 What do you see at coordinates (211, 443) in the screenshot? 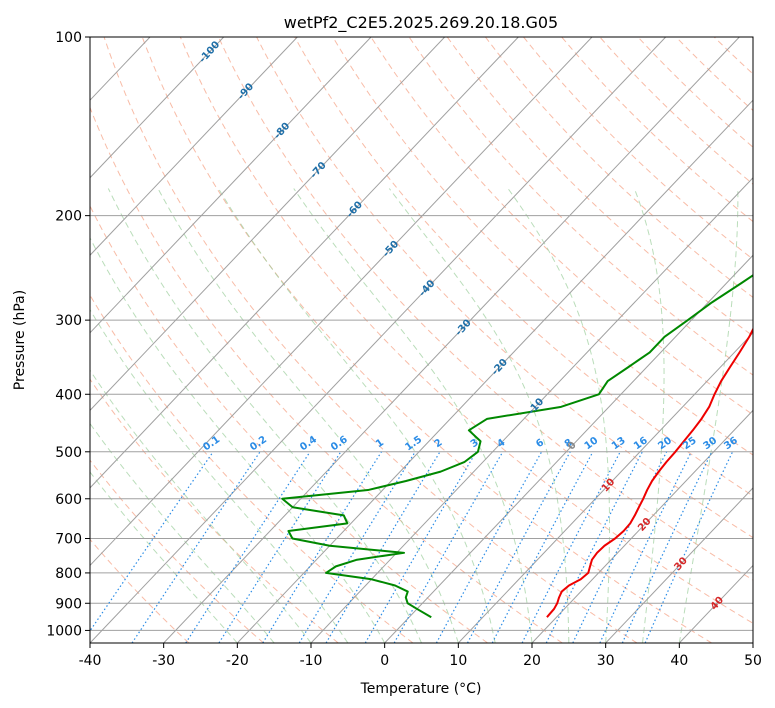
I see `mixing-ratio-label: 0.1` at bounding box center [211, 443].